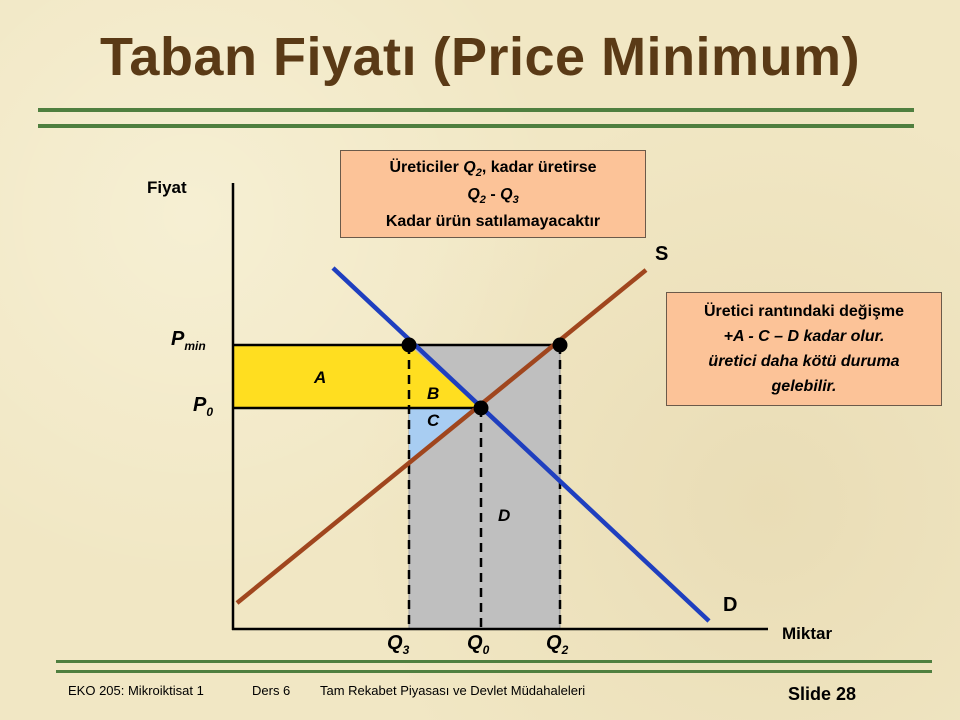 This screenshot has height=720, width=960. I want to click on y-axis-label: Fiyat, so click(167, 187).